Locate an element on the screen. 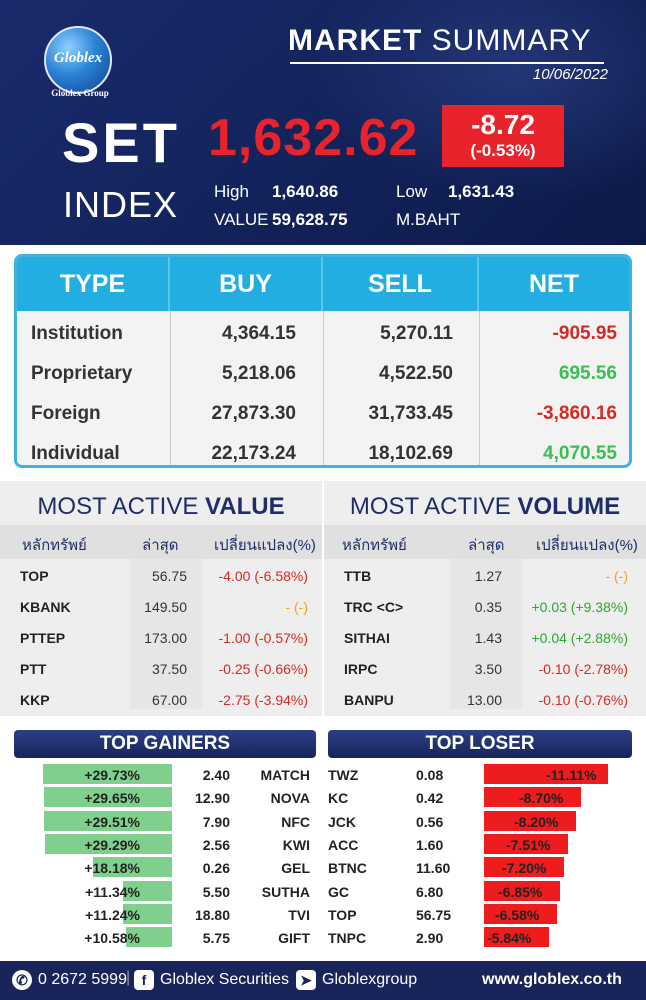 The image size is (646, 1000). loser-pct: -7.51% is located at coordinates (528, 844).